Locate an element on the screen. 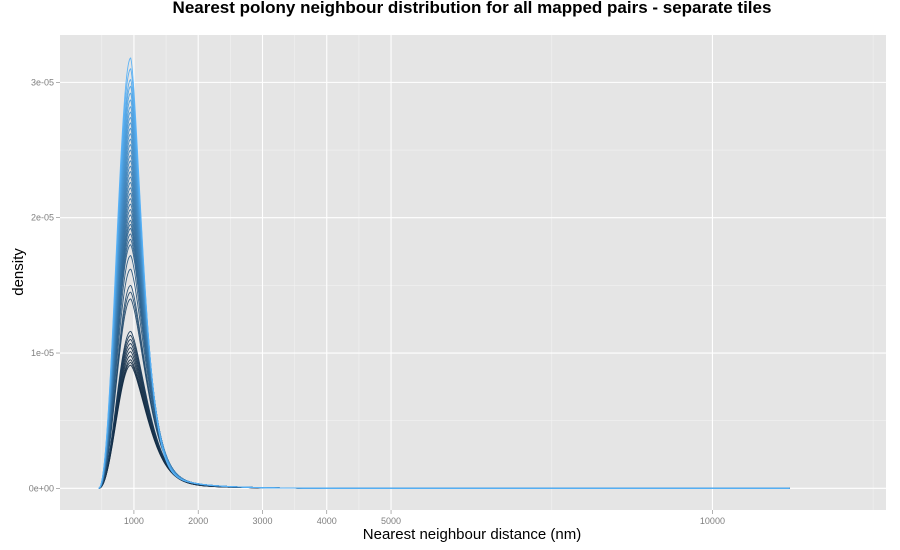  y-tick-label: 1e-05 is located at coordinates (42, 353).